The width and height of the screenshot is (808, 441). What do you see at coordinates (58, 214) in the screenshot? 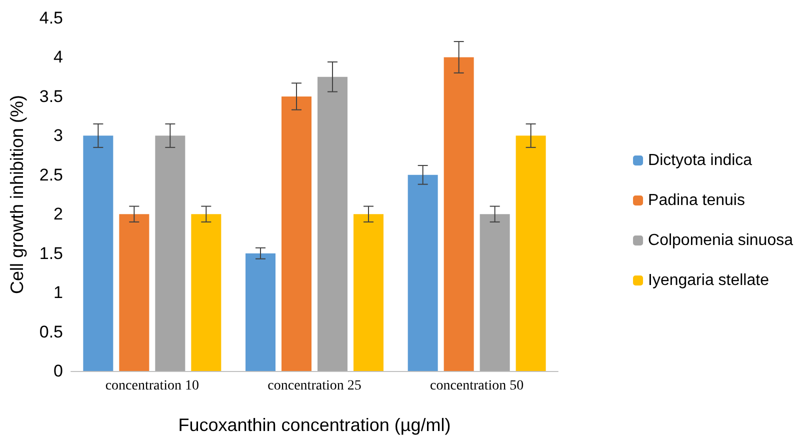
I see `y-tick-label: 2` at bounding box center [58, 214].